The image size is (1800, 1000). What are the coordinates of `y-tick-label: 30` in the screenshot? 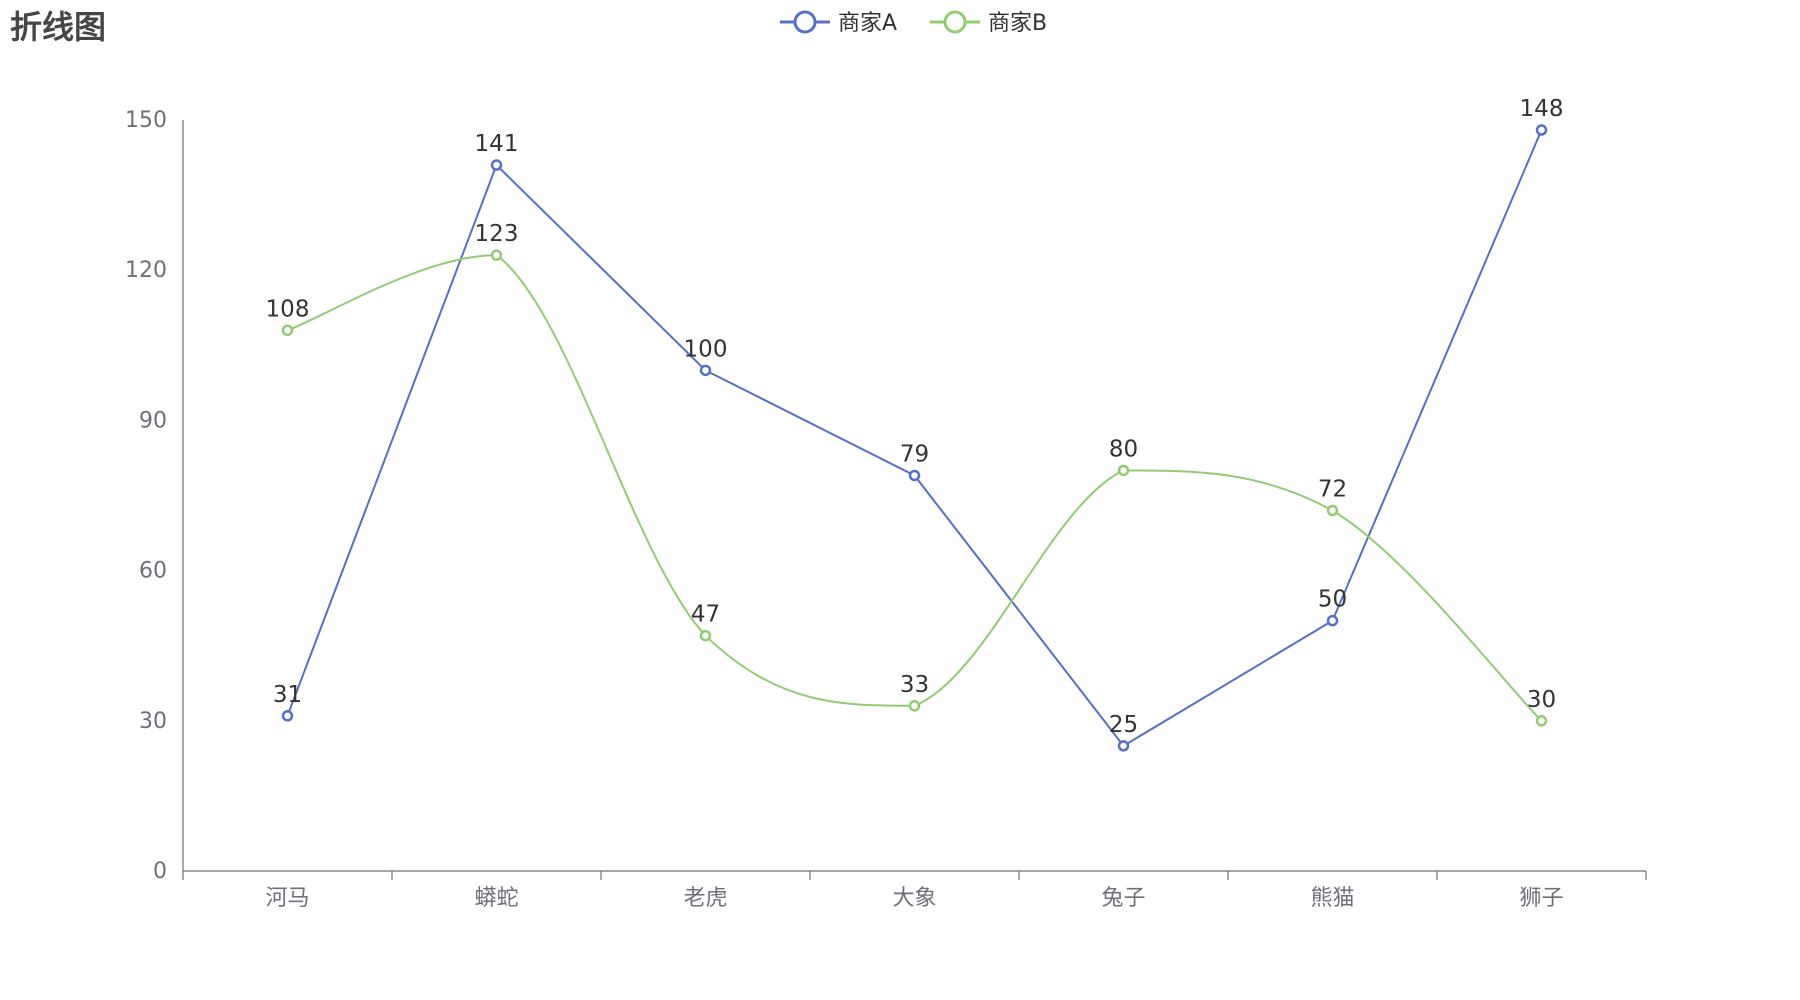 It's located at (153, 721).